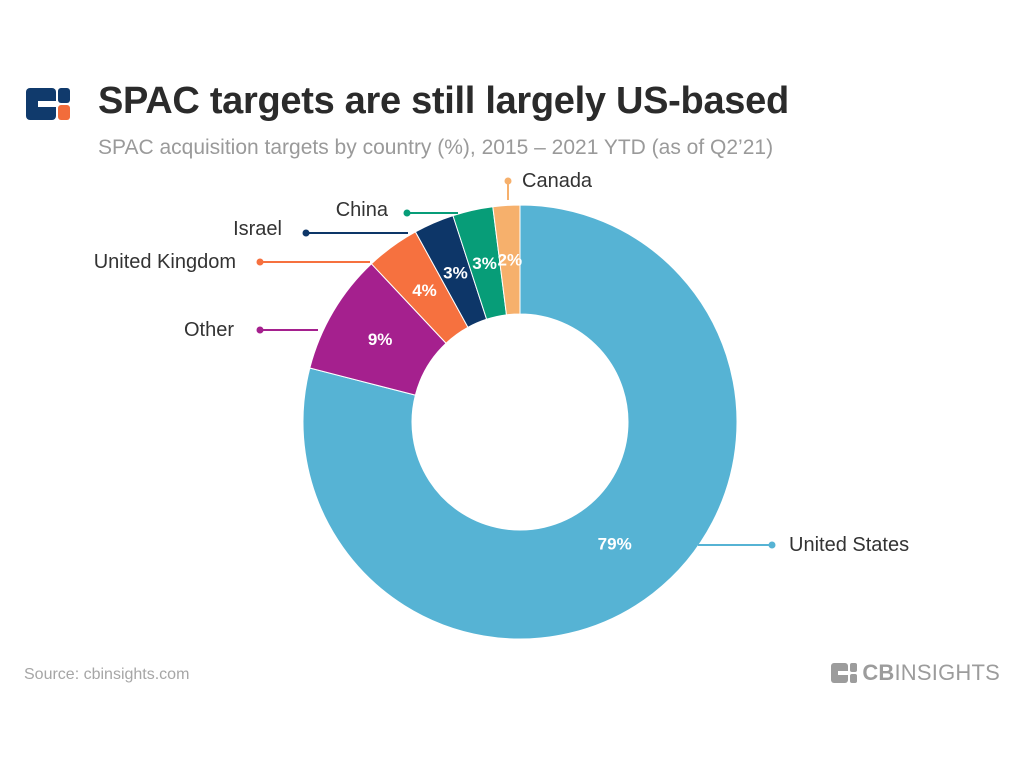 The image size is (1024, 768). I want to click on cb-insights-logo-icon, so click(48, 104).